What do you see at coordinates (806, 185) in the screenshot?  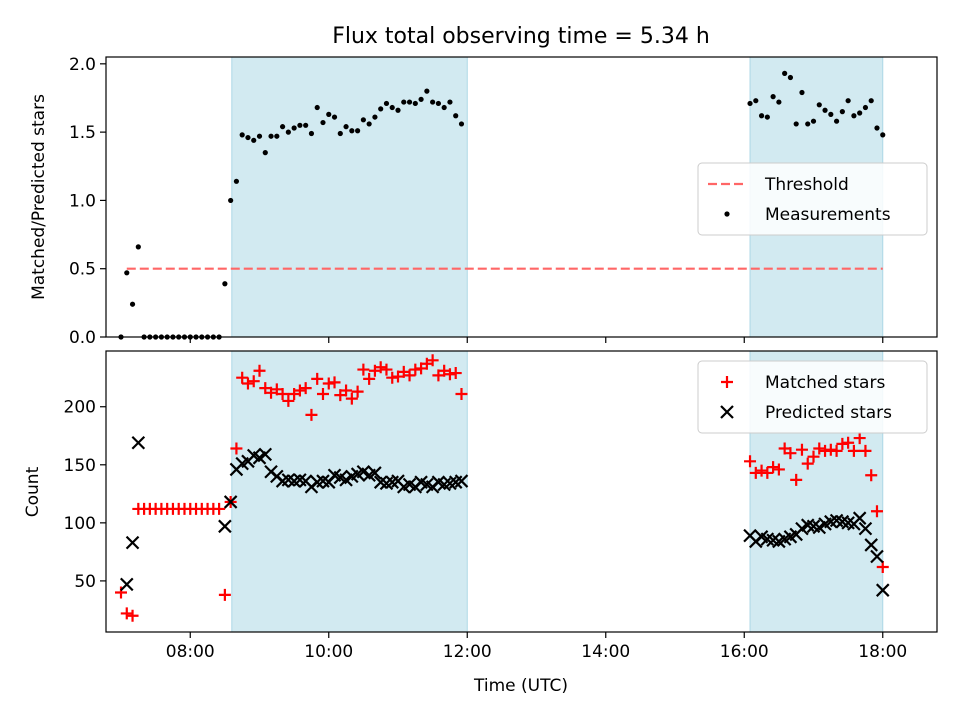 I see `legend-label: Threshold` at bounding box center [806, 185].